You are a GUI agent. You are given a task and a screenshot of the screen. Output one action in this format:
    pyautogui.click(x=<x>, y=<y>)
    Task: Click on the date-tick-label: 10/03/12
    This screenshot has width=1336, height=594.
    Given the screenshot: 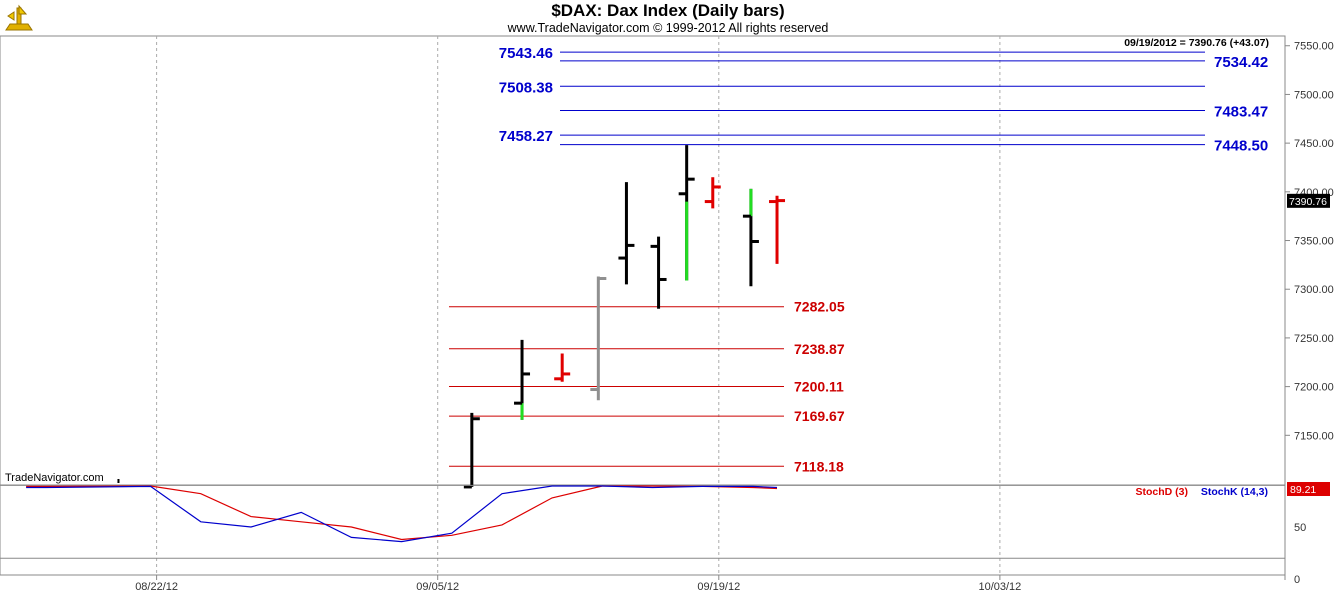 What is the action you would take?
    pyautogui.click(x=999, y=587)
    